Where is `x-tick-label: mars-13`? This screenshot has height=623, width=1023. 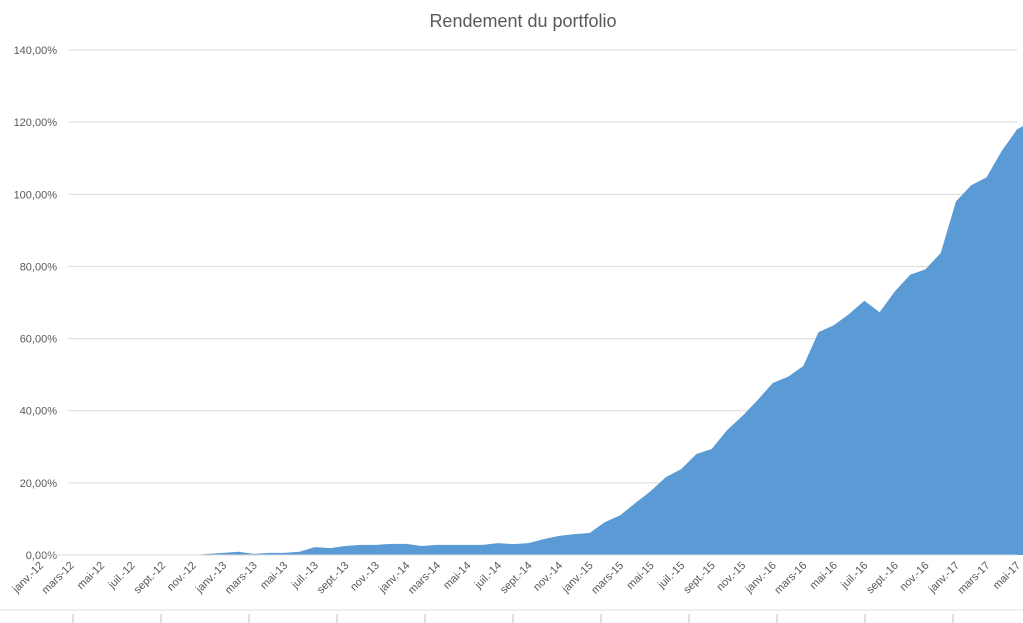
x-tick-label: mars-13 is located at coordinates (241, 578).